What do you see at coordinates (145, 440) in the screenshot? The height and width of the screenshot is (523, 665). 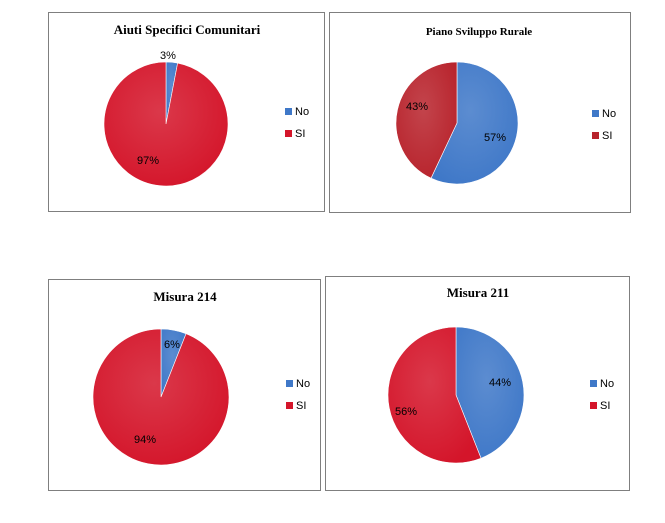 I see `slice-label-si: 94%` at bounding box center [145, 440].